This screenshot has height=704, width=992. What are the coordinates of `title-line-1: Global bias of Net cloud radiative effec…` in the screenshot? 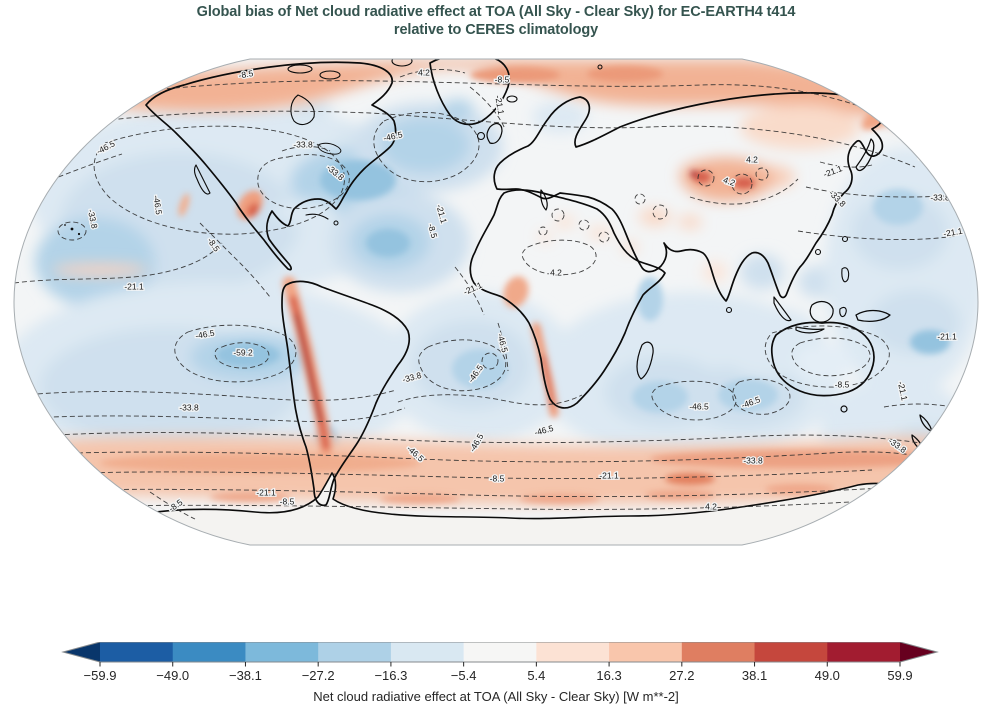 It's located at (496, 12).